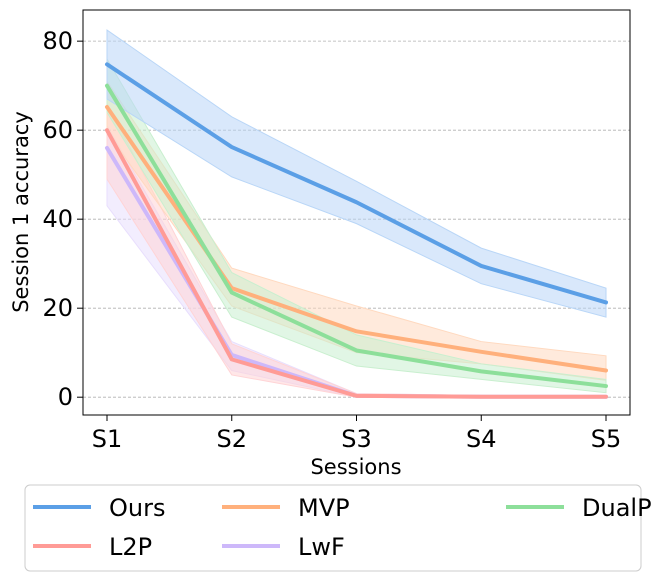 This screenshot has width=651, height=581. I want to click on x-tick-label-S3: S3, so click(356, 439).